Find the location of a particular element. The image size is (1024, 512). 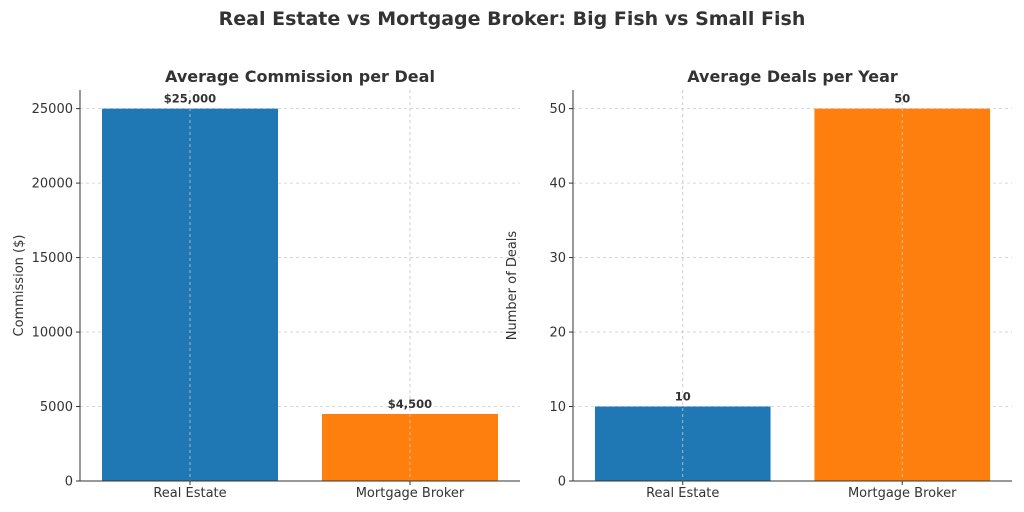

y-tick-label: 5000 is located at coordinates (56, 407).